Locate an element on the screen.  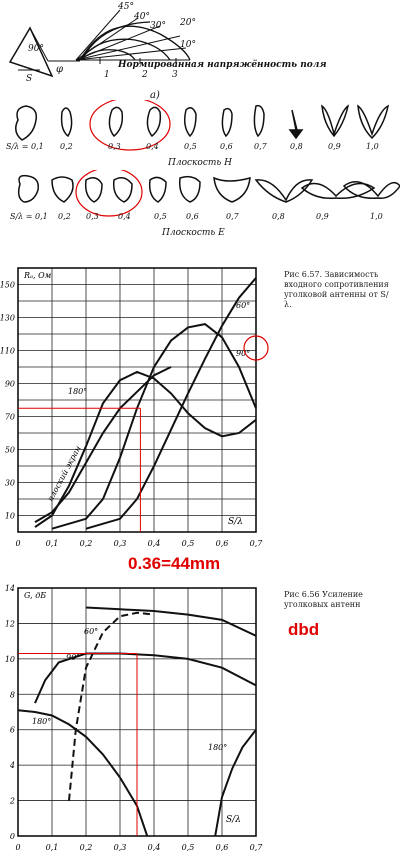
circle-highlight-e is located at coordinates (109, 193).